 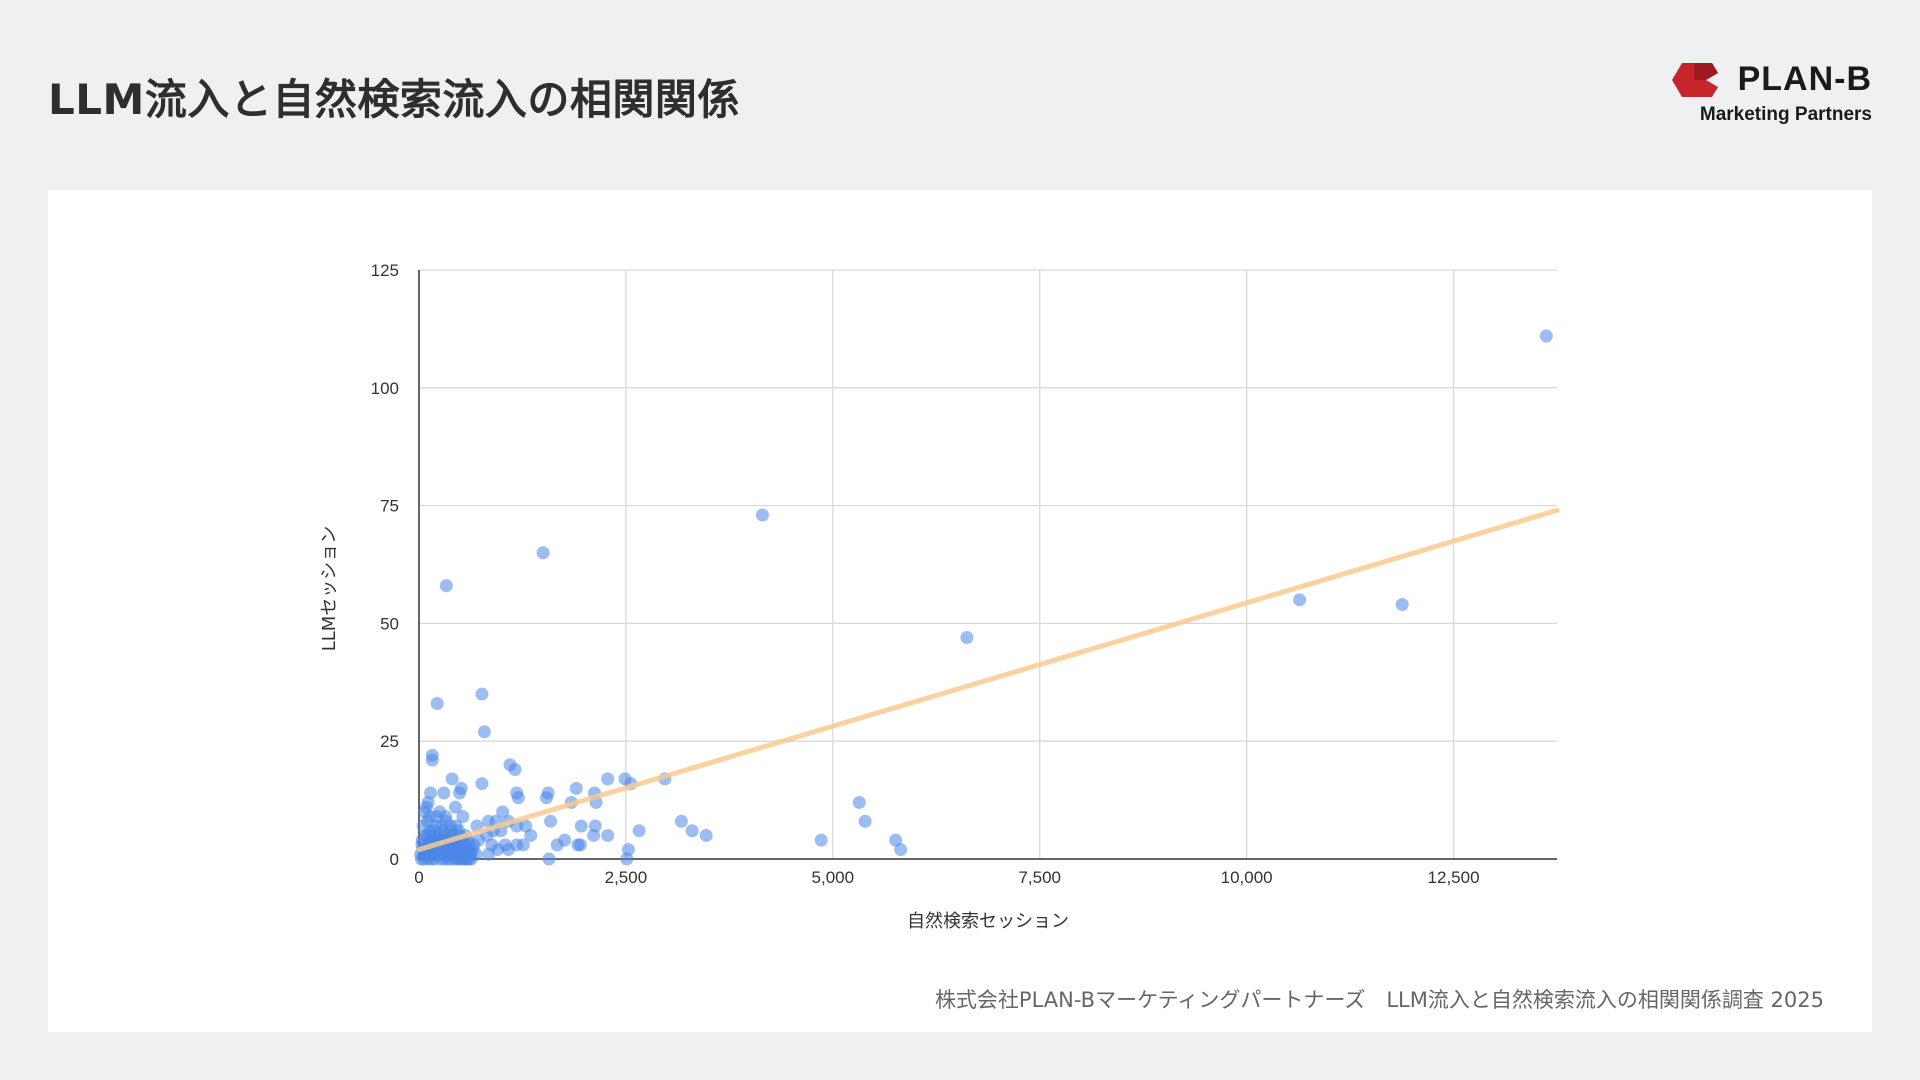 I want to click on x-tick-label: 2,500, so click(x=626, y=877).